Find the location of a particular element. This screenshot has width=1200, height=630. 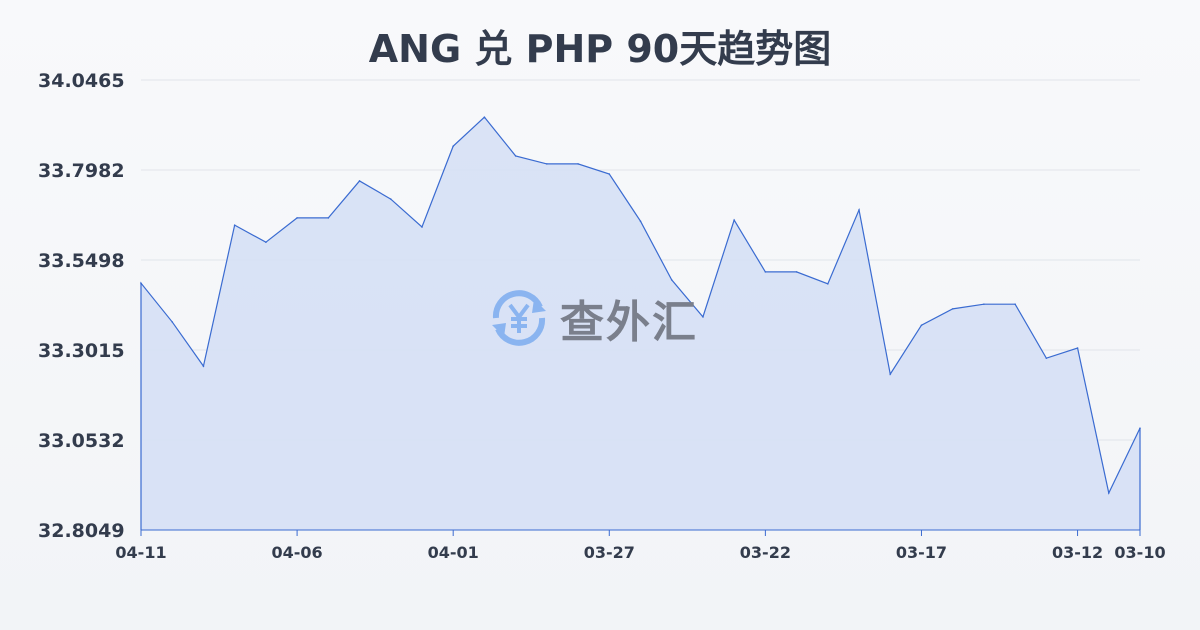

x-tick-label: 03-10 is located at coordinates (1139, 552).